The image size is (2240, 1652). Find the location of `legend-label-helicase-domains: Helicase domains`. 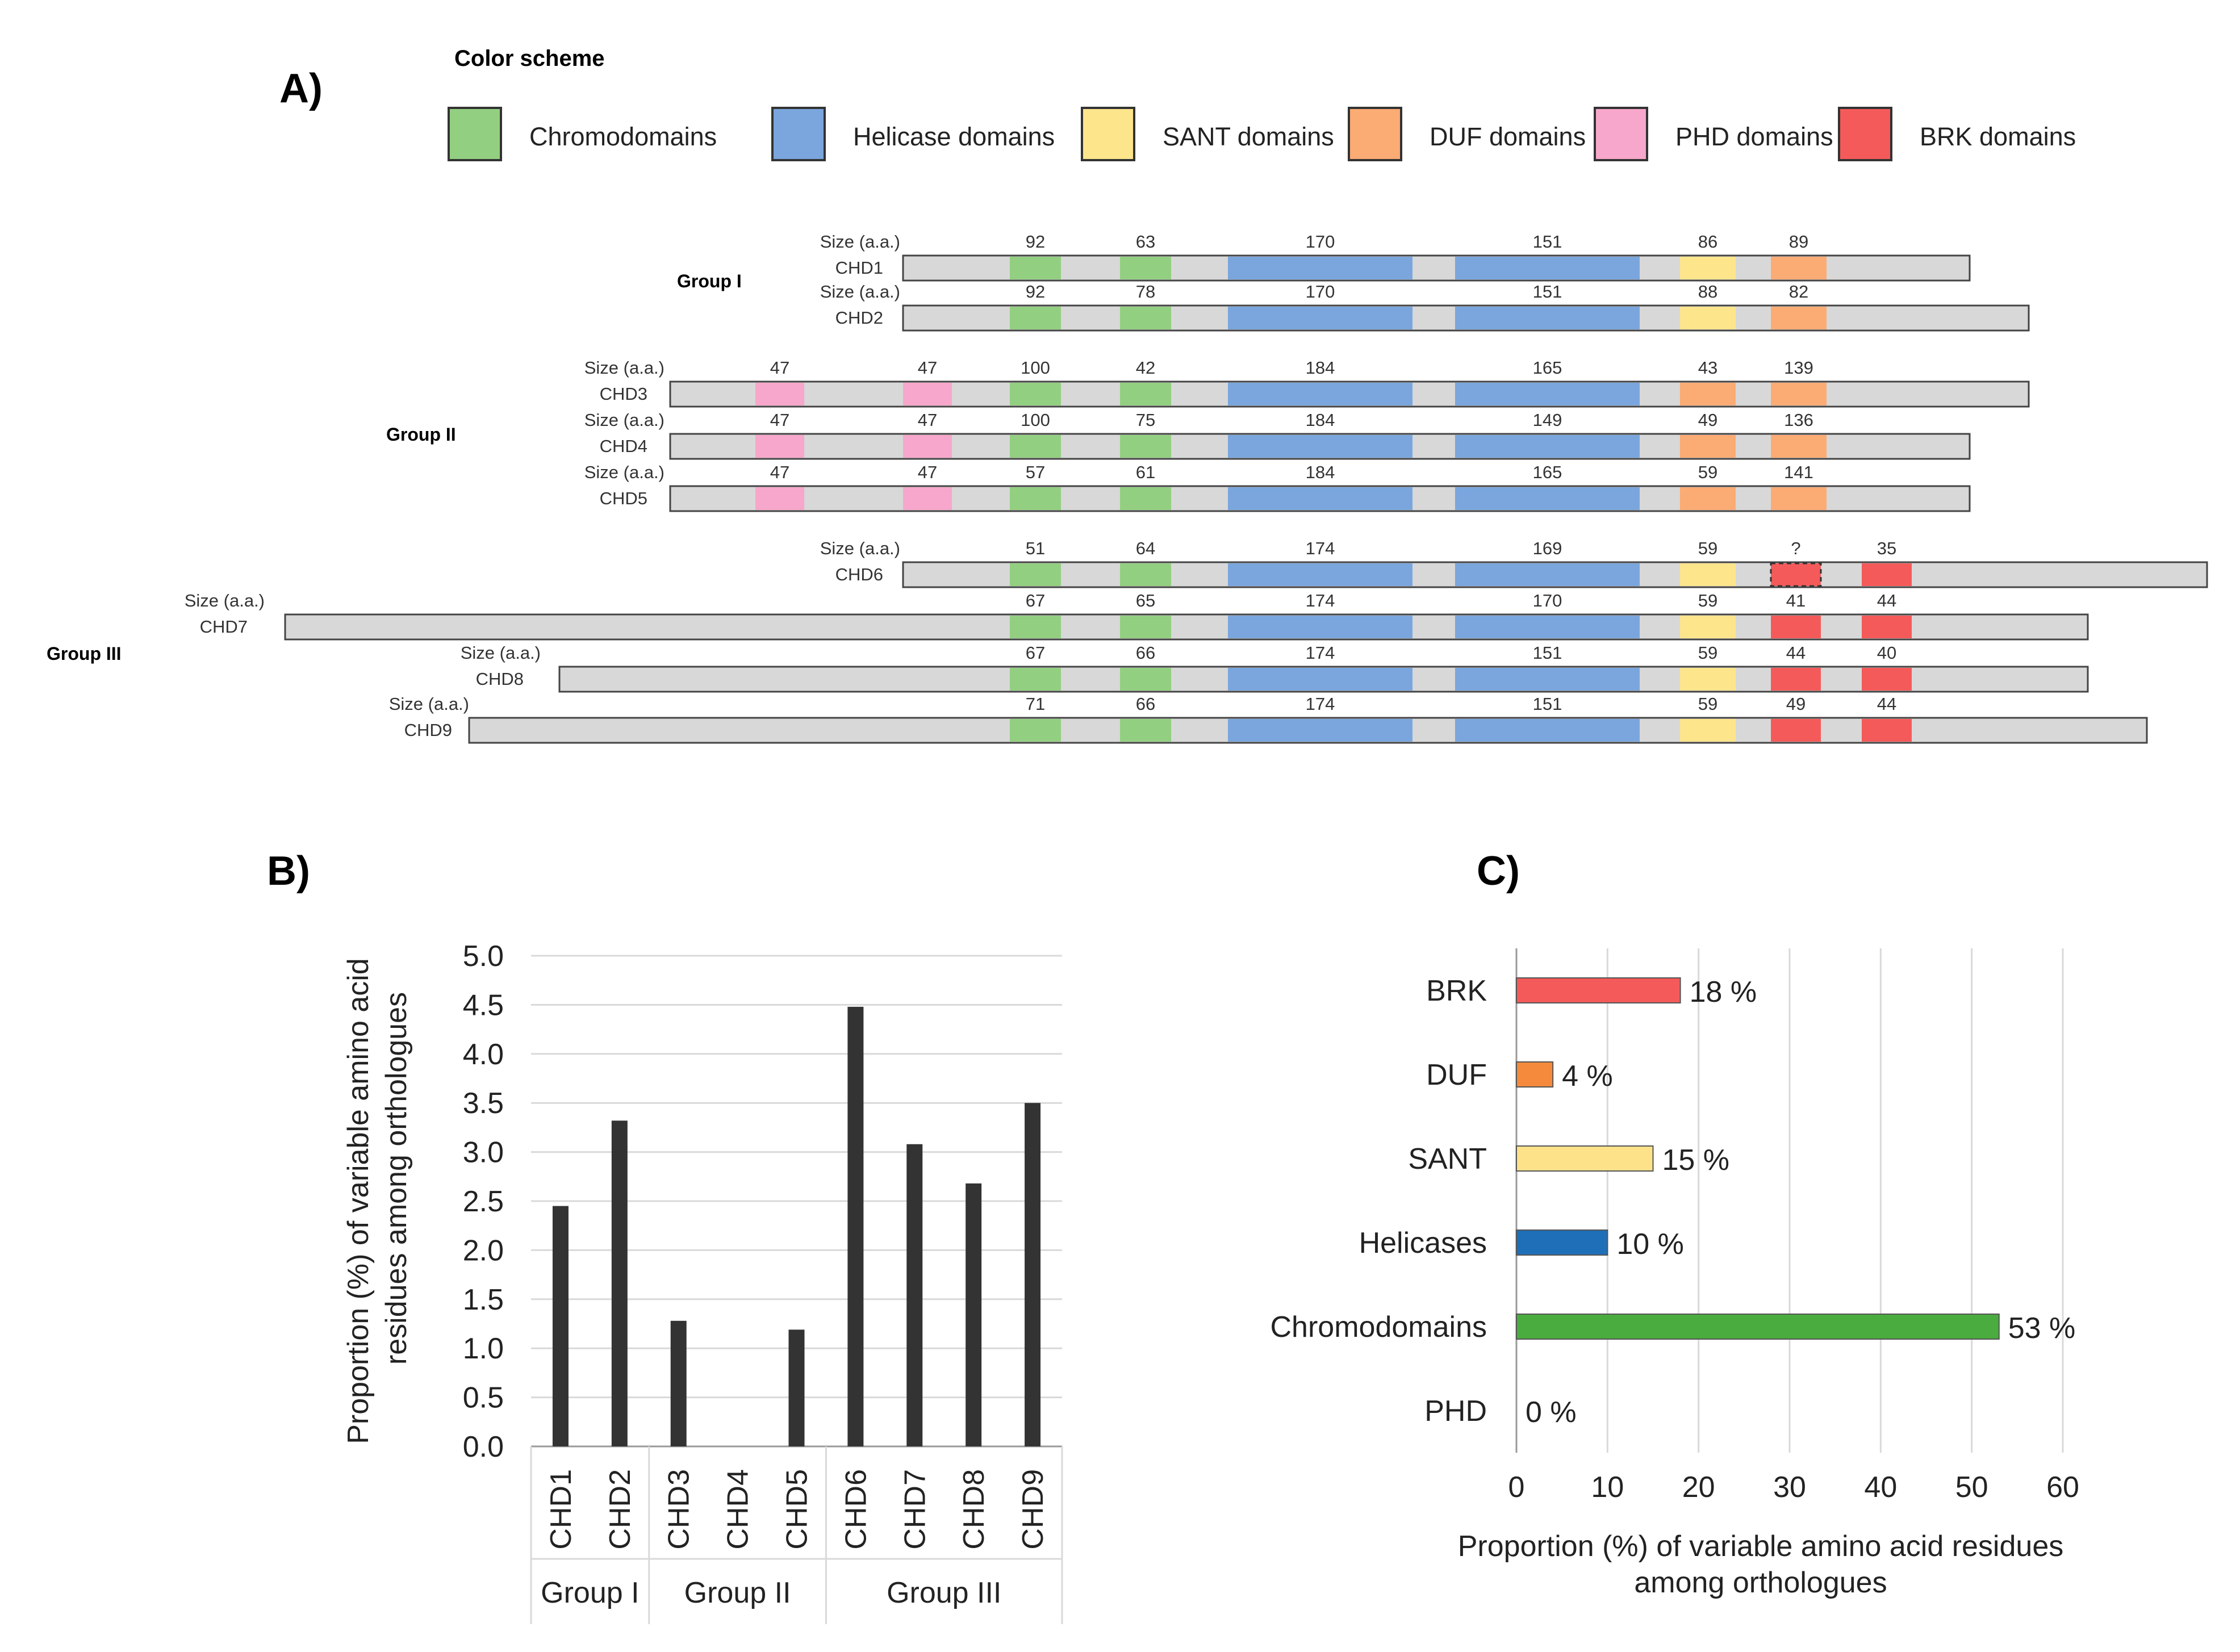

legend-label-helicase-domains: Helicase domains is located at coordinates (954, 136).